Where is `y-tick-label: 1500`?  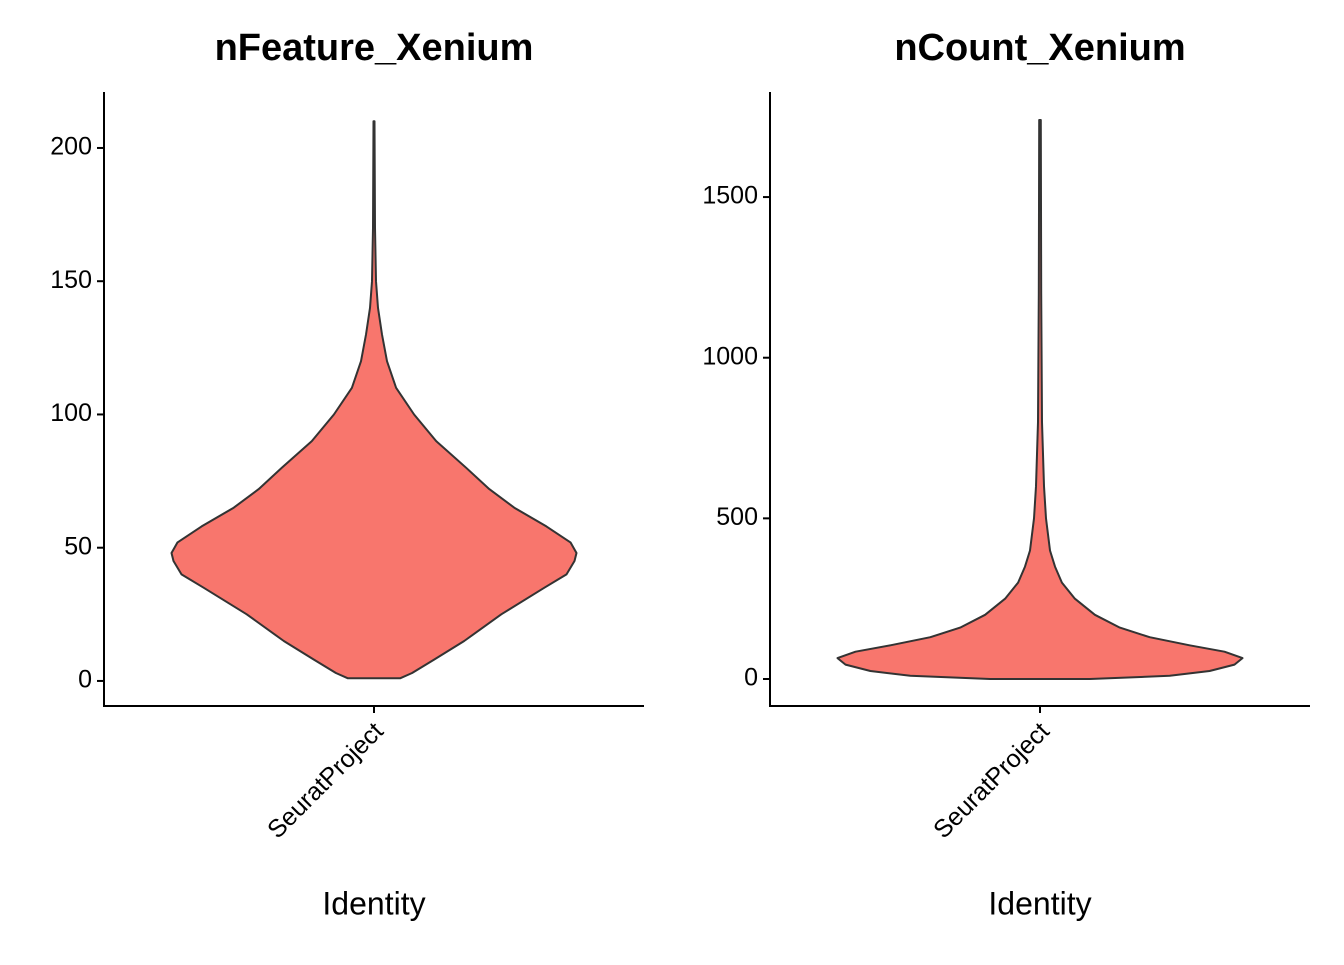 y-tick-label: 1500 is located at coordinates (730, 196).